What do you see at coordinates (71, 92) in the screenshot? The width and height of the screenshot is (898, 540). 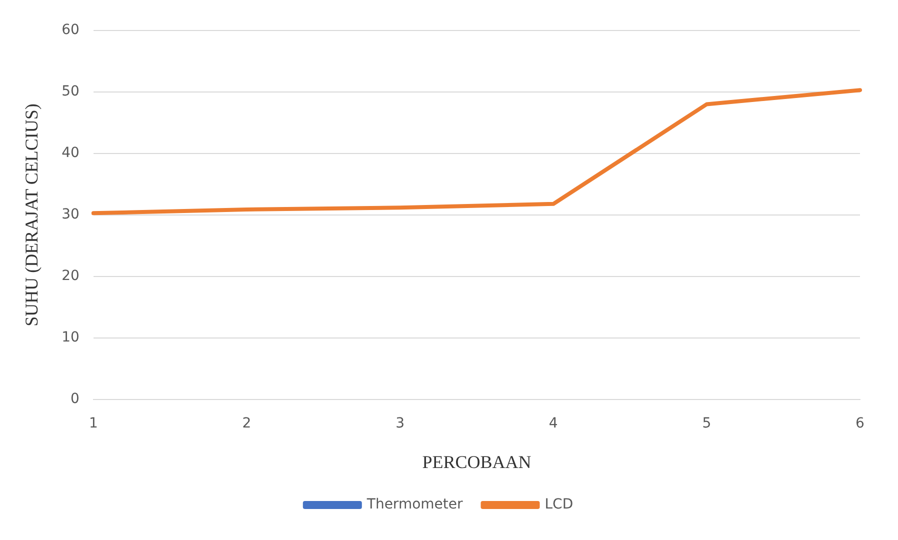 I see `y-tick-label: 50` at bounding box center [71, 92].